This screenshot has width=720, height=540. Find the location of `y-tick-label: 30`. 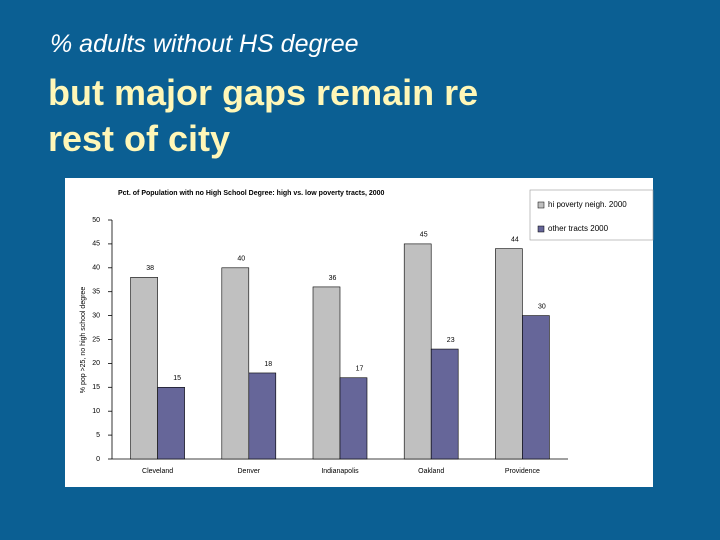

y-tick-label: 30 is located at coordinates (96, 315).